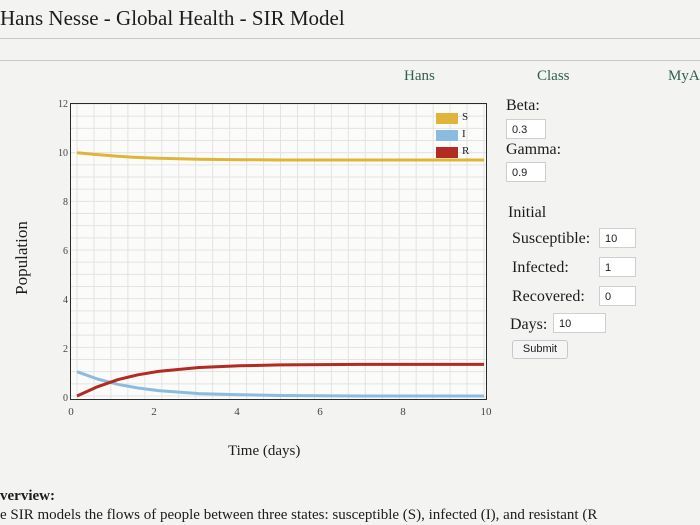 This screenshot has height=525, width=700. Describe the element at coordinates (527, 212) in the screenshot. I see `initial-label: Initial` at that location.